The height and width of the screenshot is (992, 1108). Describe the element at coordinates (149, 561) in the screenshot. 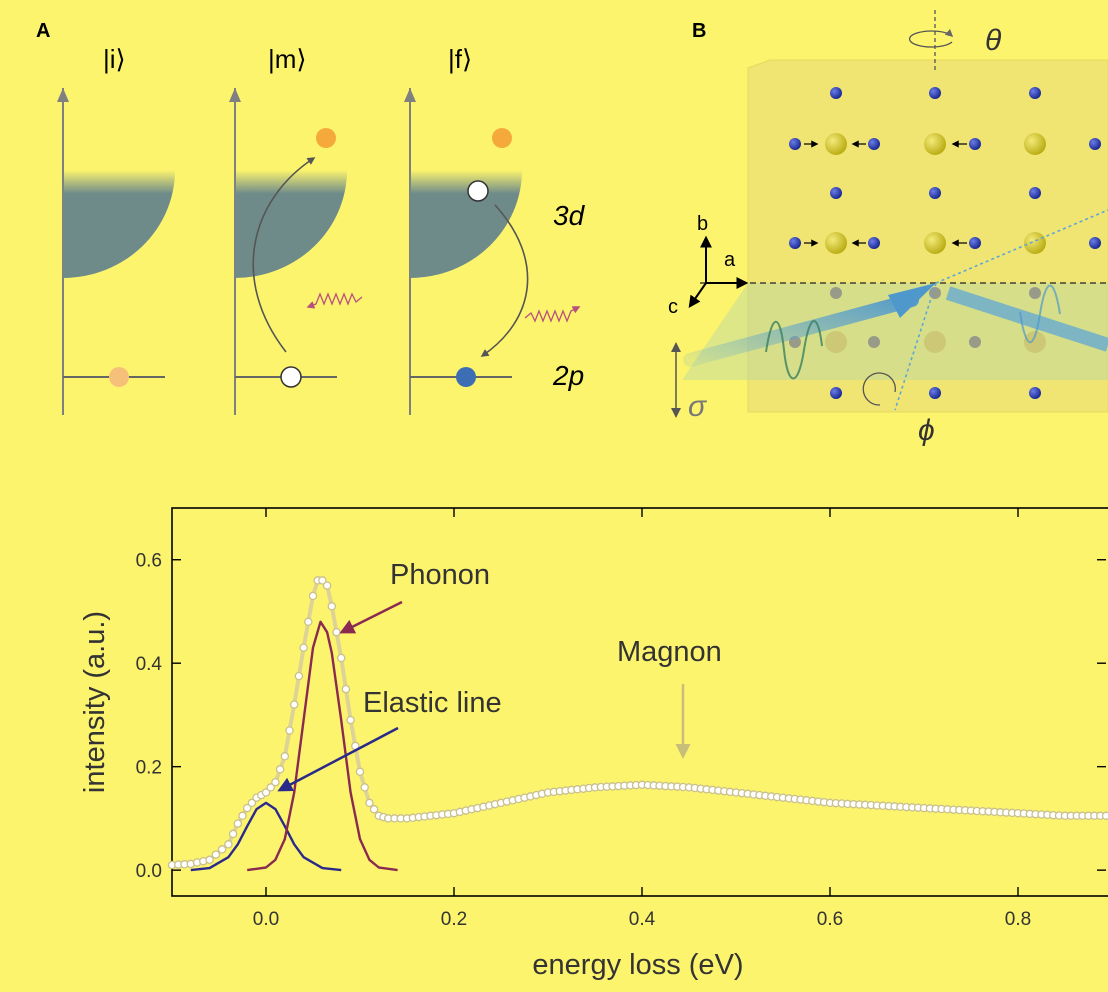

I see `y-tick-label: 0.6` at that location.